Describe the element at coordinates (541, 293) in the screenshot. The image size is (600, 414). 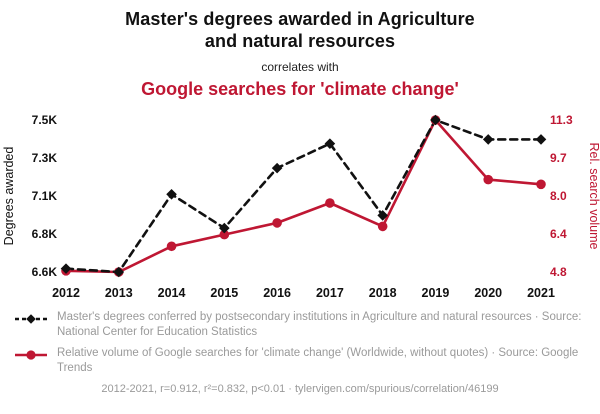
I see `x-axis-tick-label: 2021` at that location.